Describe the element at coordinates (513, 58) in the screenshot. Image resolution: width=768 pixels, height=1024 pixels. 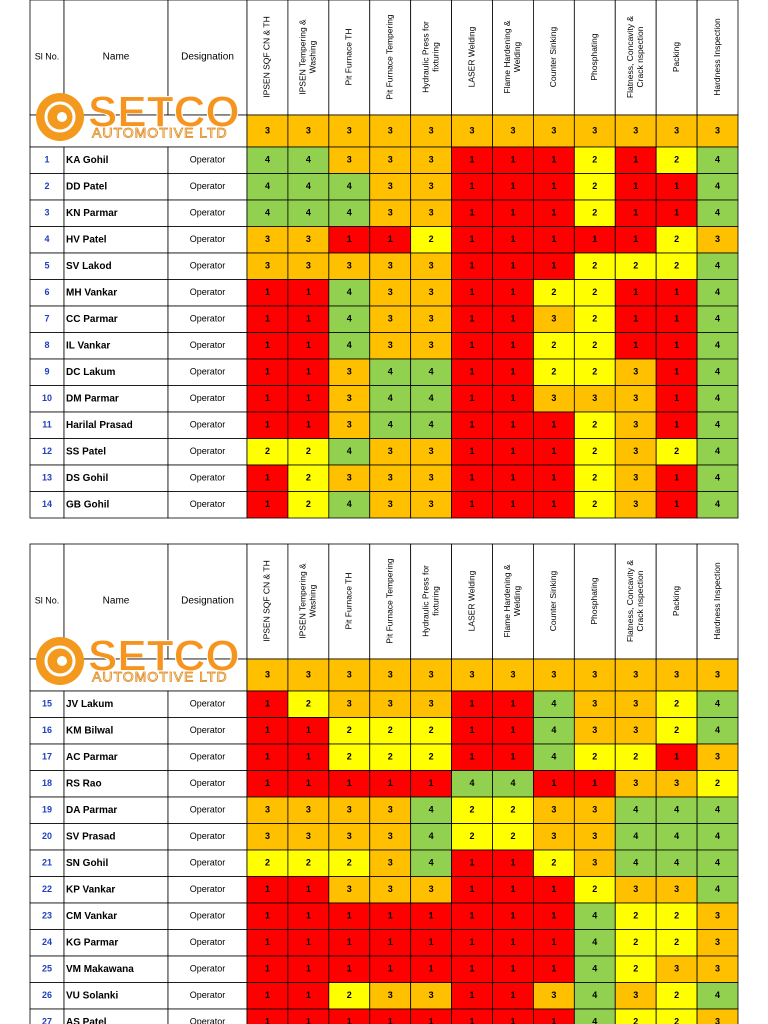
I see `header-cell` at that location.